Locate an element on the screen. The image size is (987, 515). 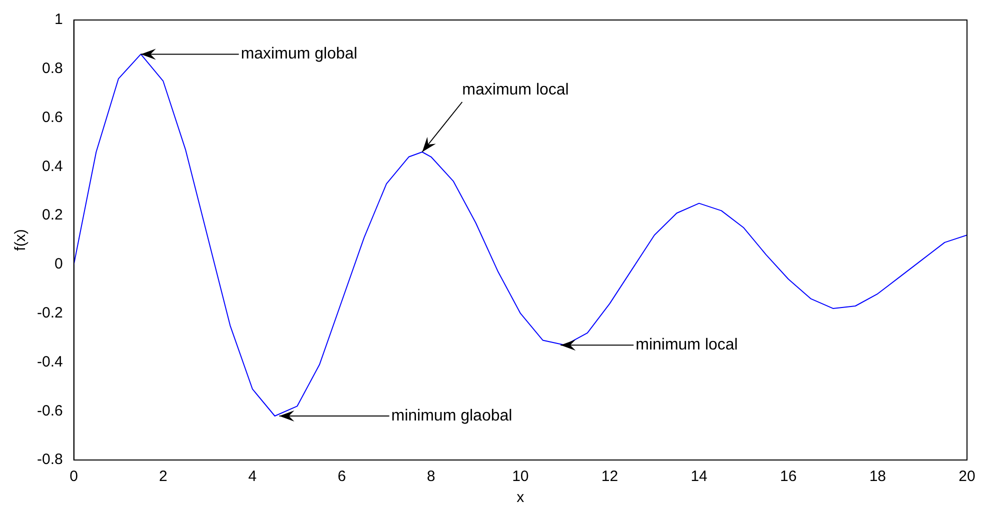
x-tick-label: 18 is located at coordinates (877, 477).